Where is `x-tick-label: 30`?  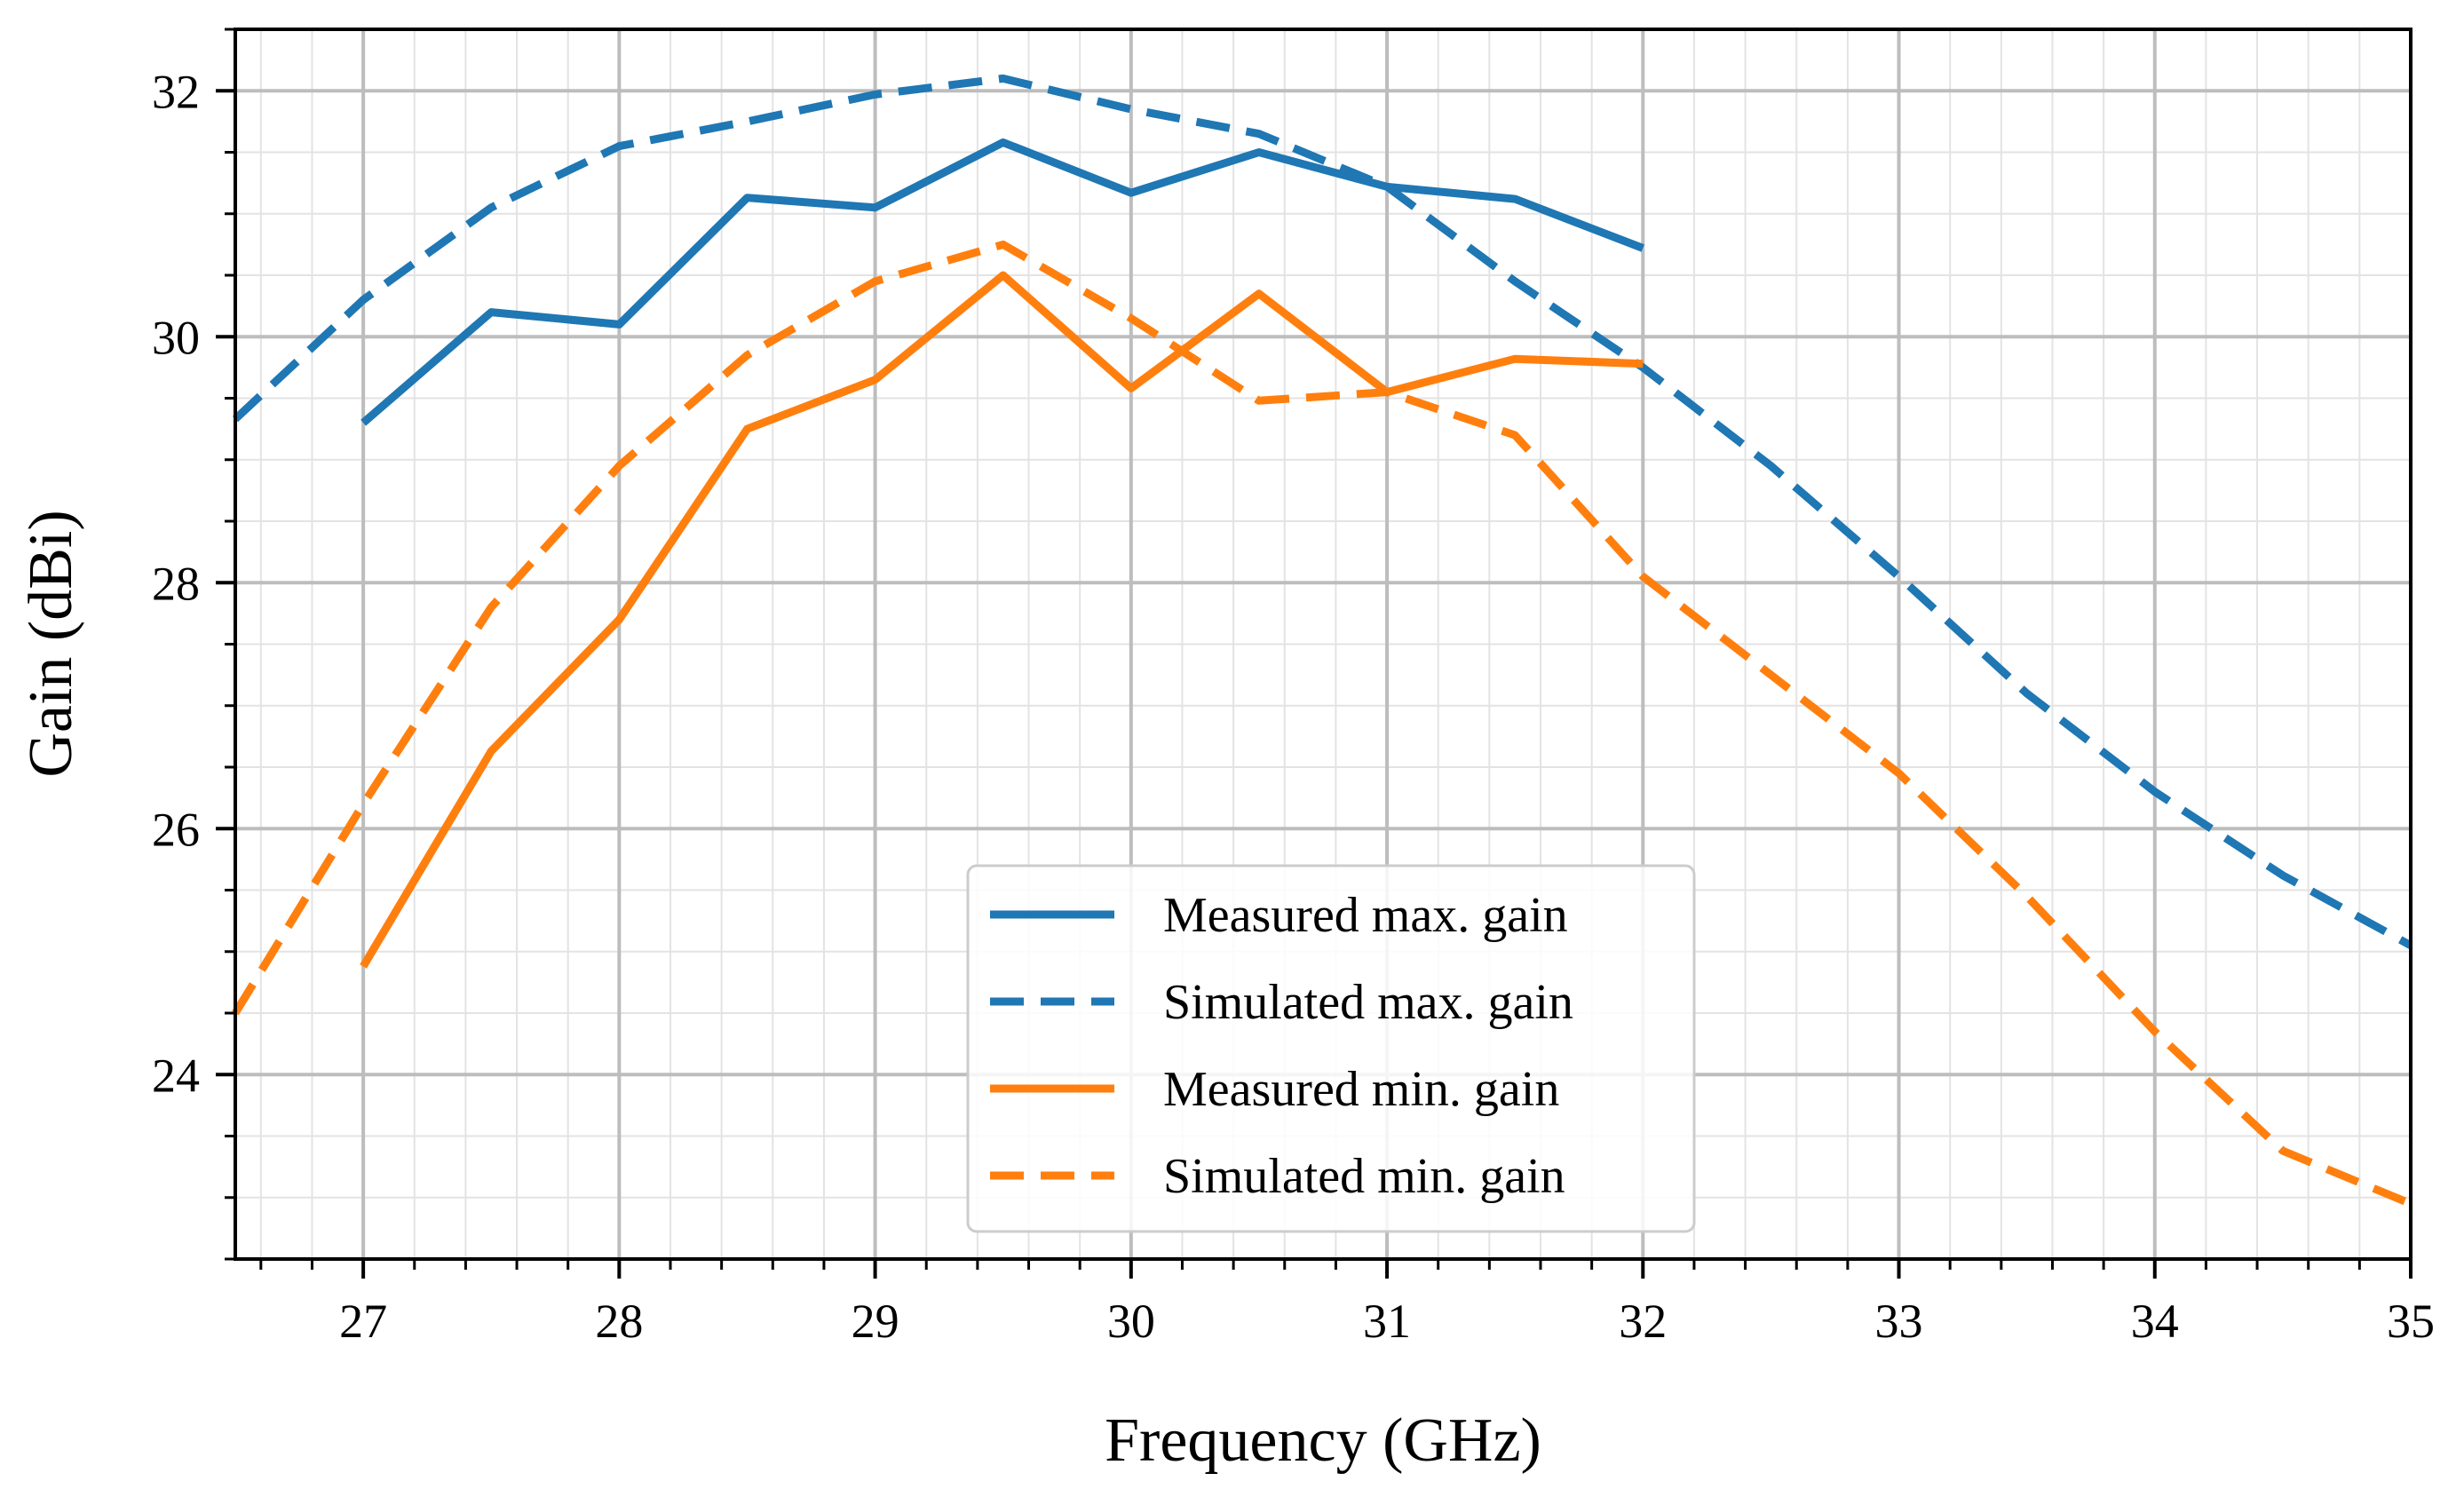
x-tick-label: 30 is located at coordinates (1131, 1321).